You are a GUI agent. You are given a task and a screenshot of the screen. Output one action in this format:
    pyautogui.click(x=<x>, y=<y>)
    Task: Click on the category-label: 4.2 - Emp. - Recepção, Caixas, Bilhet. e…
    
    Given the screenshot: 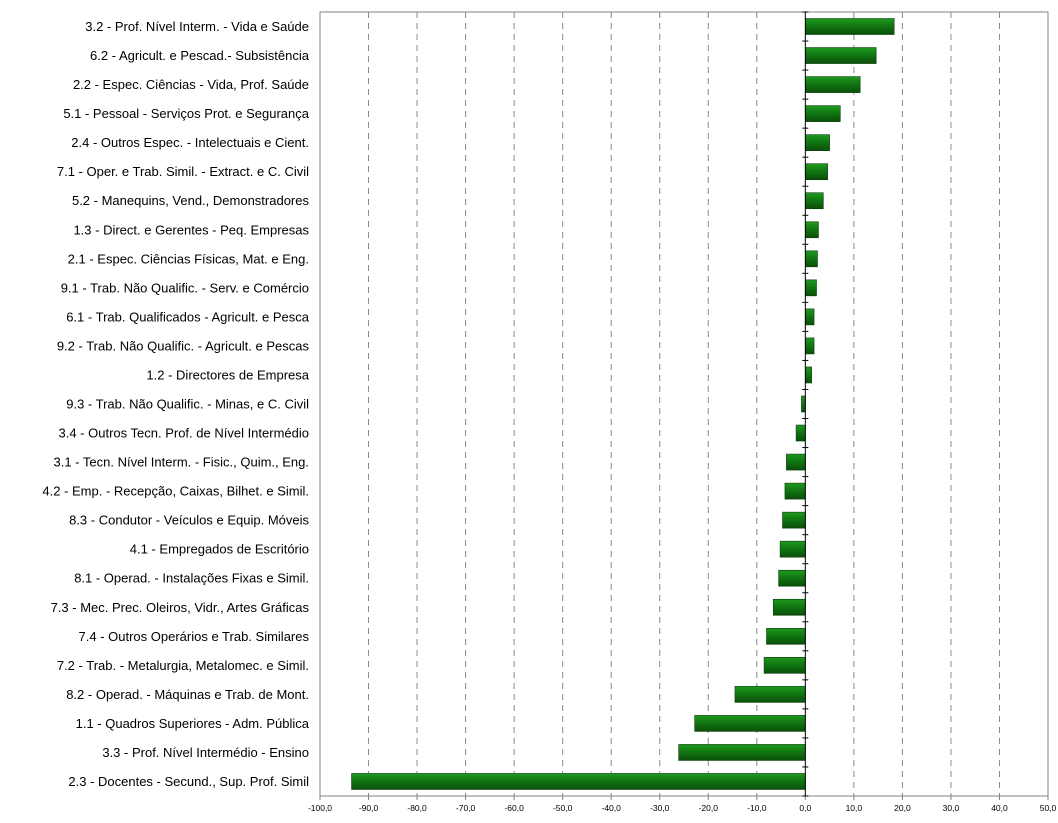 What is the action you would take?
    pyautogui.click(x=175, y=491)
    